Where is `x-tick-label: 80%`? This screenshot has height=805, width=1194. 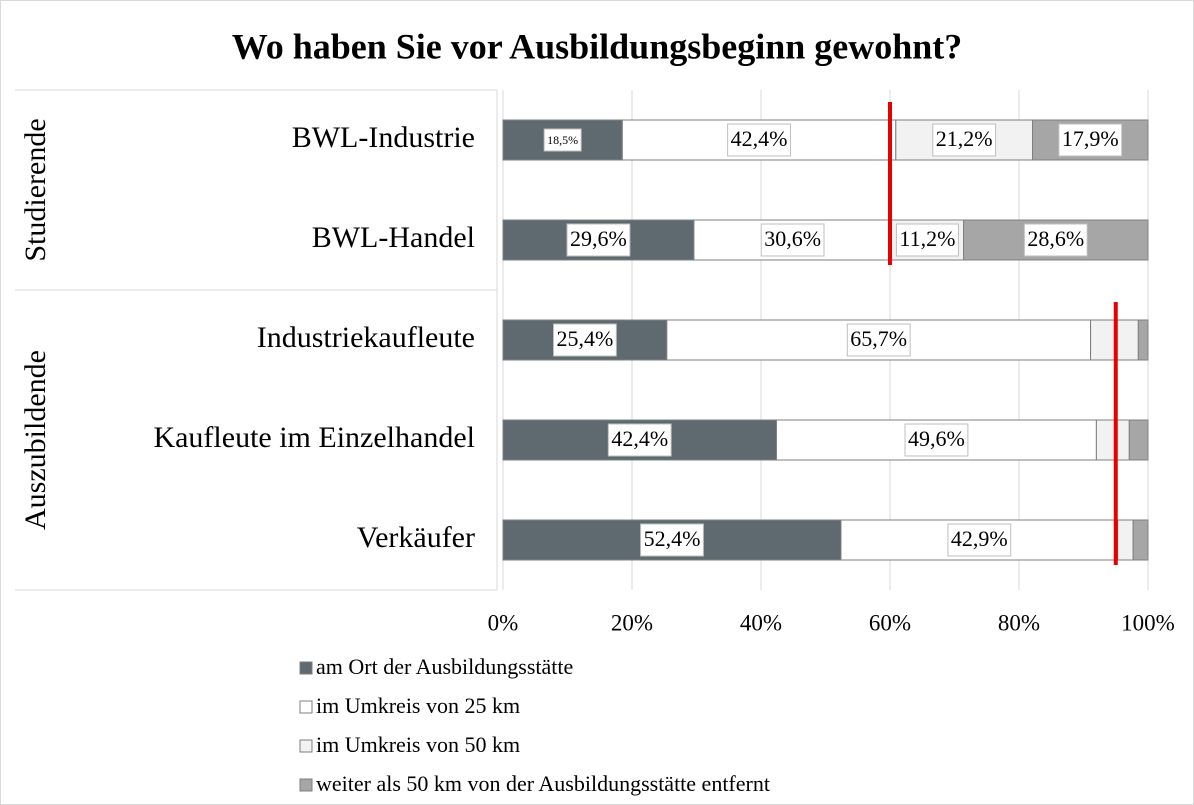
x-tick-label: 80% is located at coordinates (1019, 622).